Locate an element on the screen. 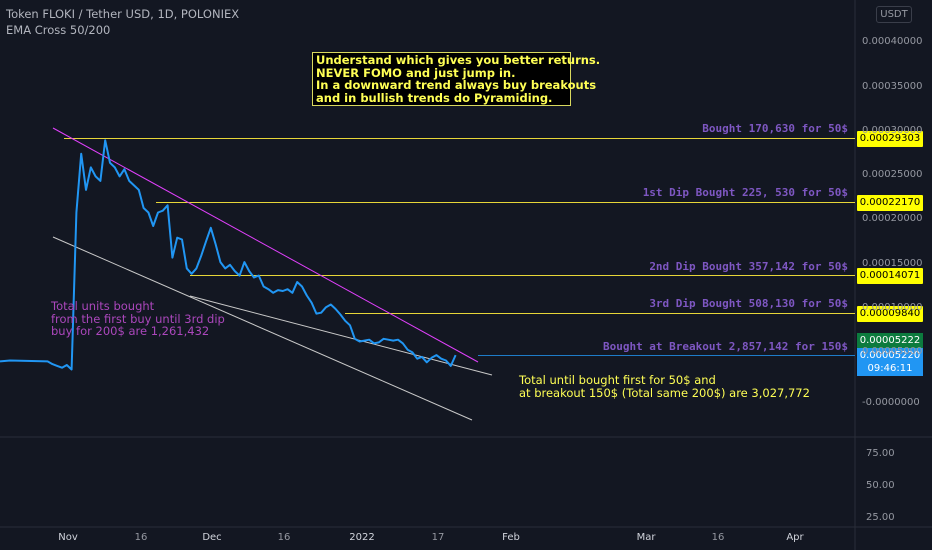  x-tick: Dec is located at coordinates (212, 537).